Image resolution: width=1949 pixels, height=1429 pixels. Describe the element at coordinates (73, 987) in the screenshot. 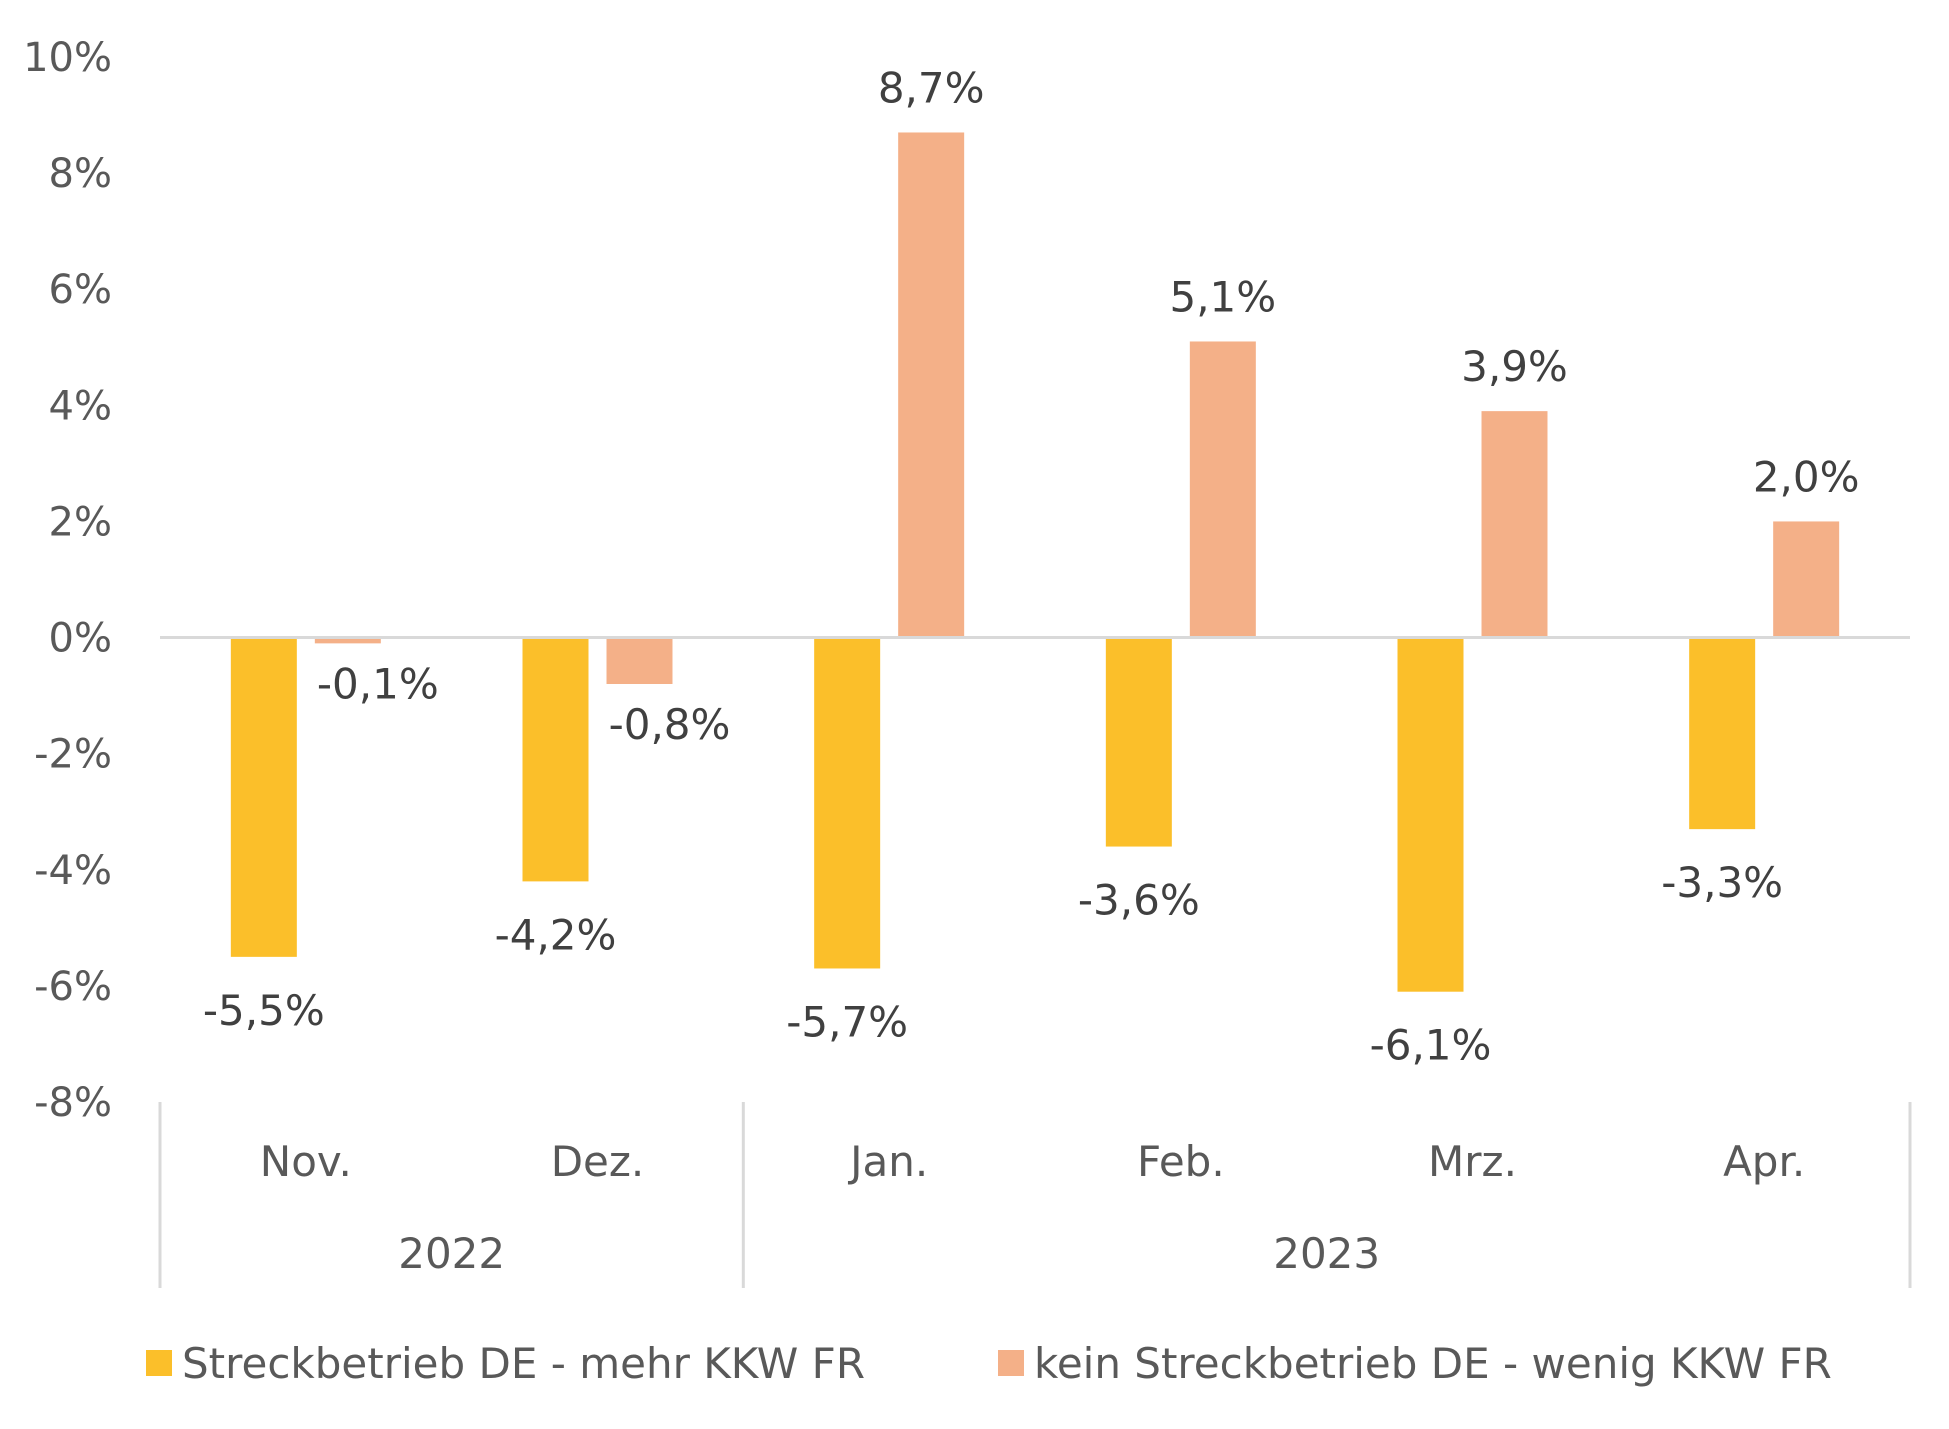

I see `y-tick-label: -6%` at that location.